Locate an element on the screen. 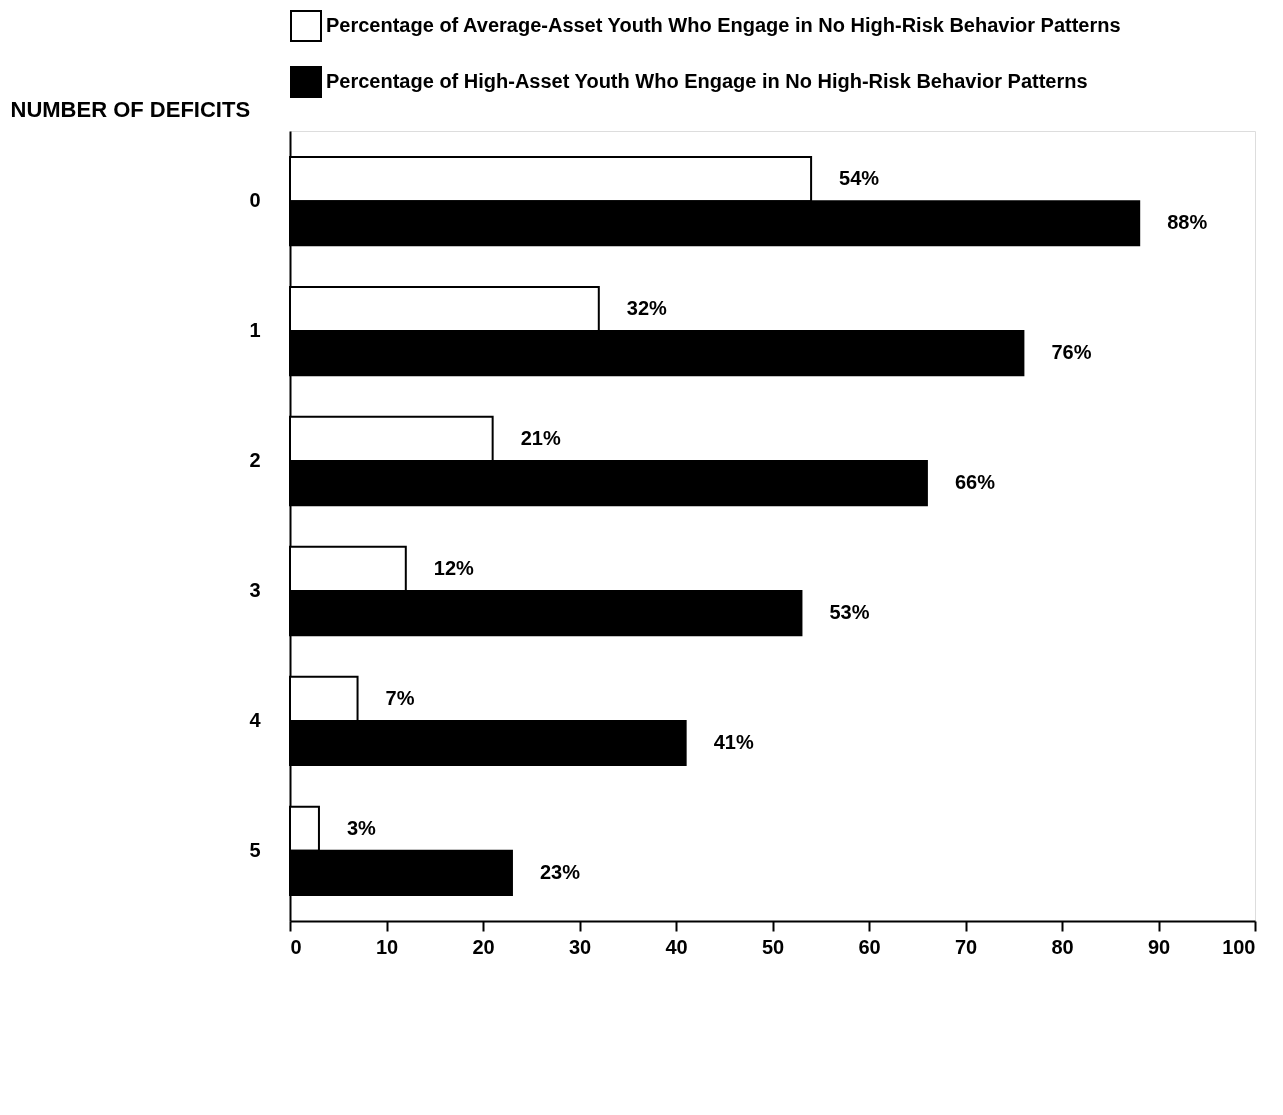  legend-label: Percentage of Average-Asset Youth Who Engage in No High-Risk Behavior Patterns is located at coordinates (723, 25).